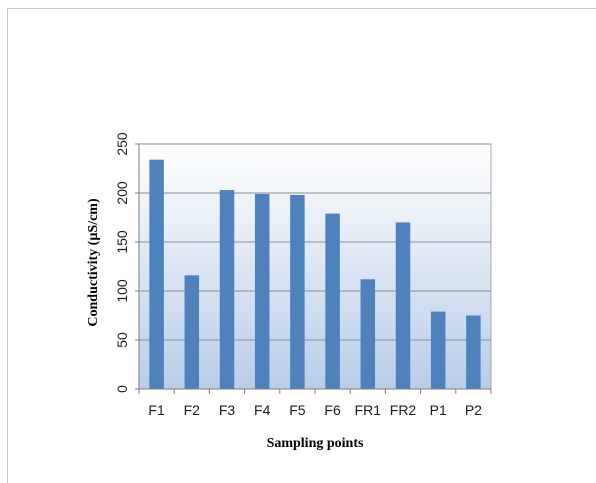 The height and width of the screenshot is (483, 596). What do you see at coordinates (156, 410) in the screenshot?
I see `x-tick-label: F1` at bounding box center [156, 410].